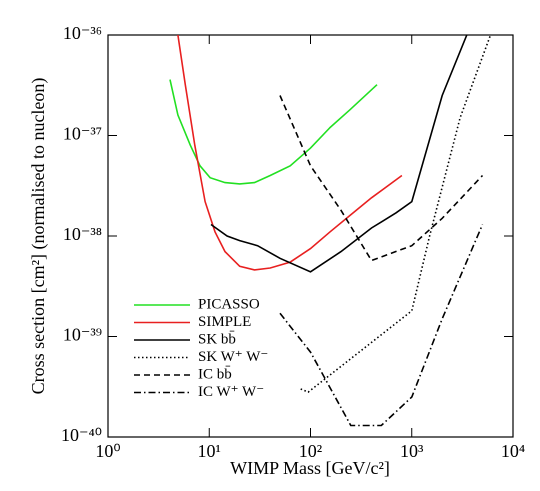  What do you see at coordinates (513, 451) in the screenshot?
I see `x-tick-label: 10⁴` at bounding box center [513, 451].